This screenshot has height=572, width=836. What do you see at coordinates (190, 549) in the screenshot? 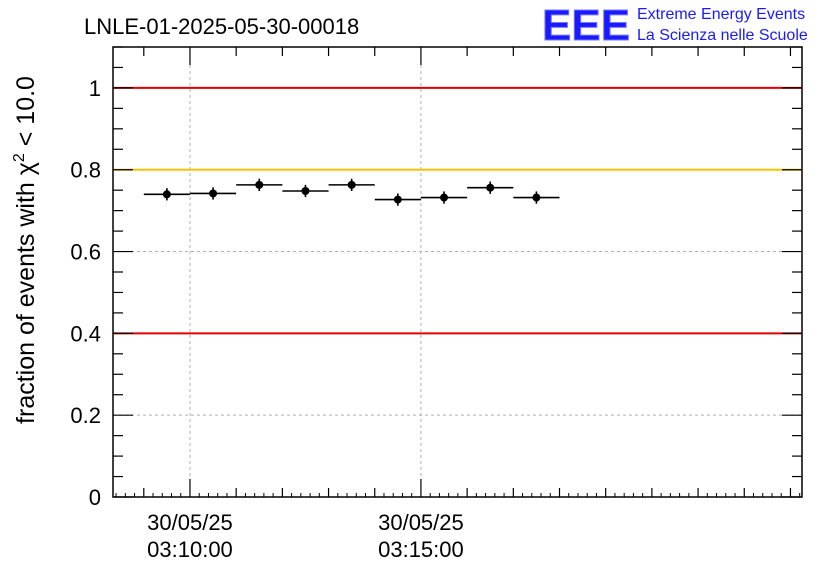
I see `x-tick-label-time: 03:10:00` at bounding box center [190, 549].